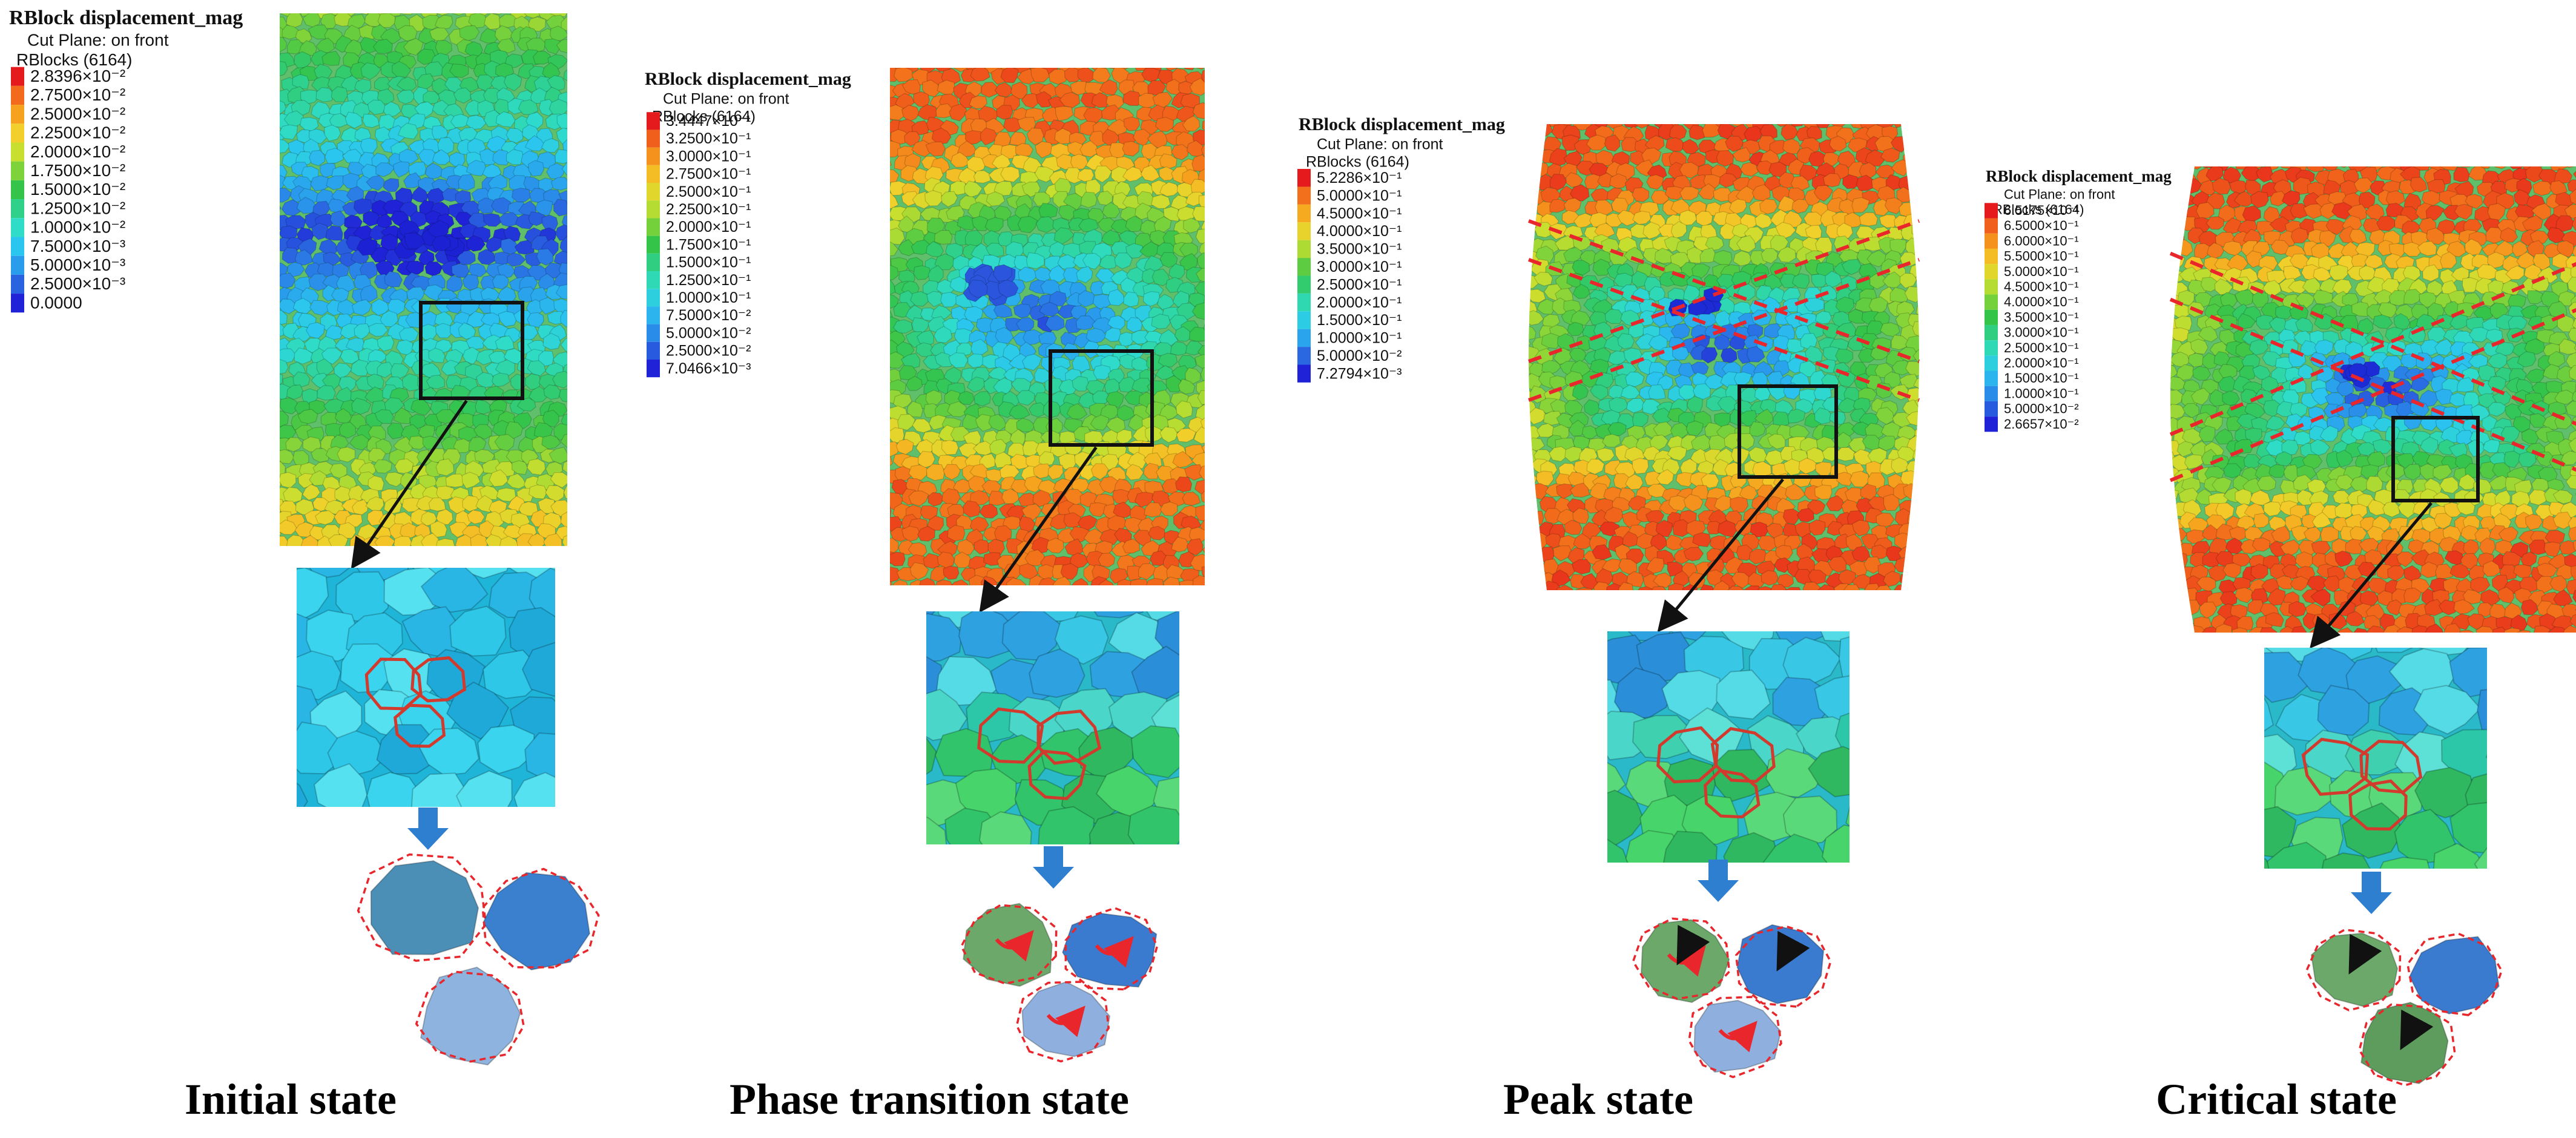 Image resolution: width=2576 pixels, height=1138 pixels. I want to click on particle-schematic, so click(1059, 983).